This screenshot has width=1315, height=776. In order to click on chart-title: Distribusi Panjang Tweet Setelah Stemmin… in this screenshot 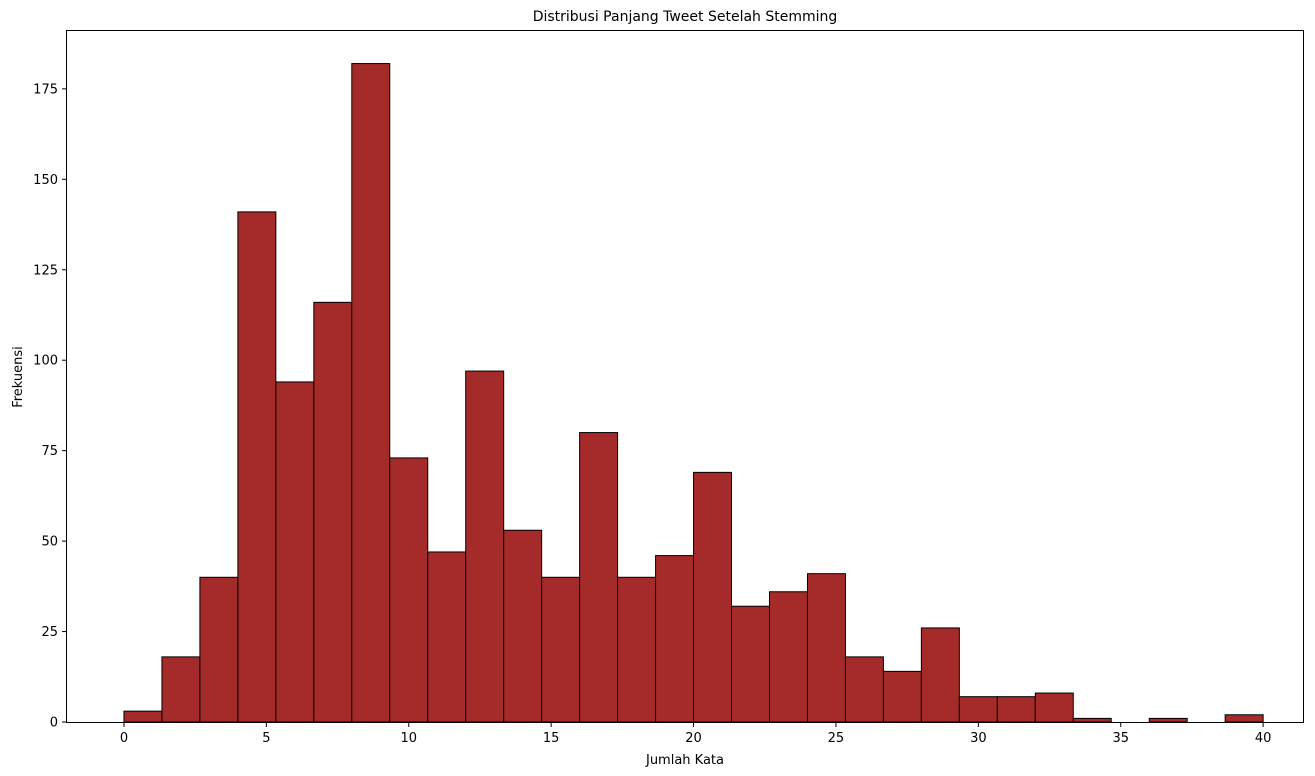, I will do `click(685, 17)`.